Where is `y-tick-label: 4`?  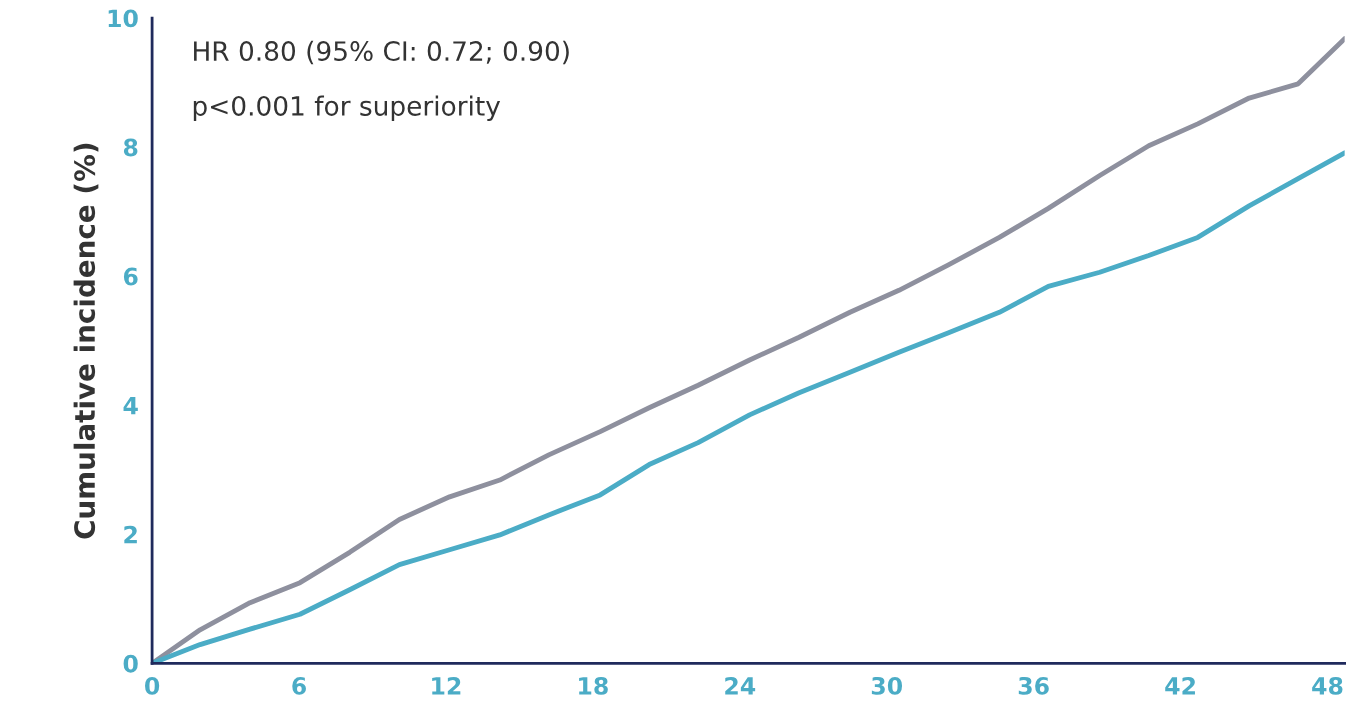 y-tick-label: 4 is located at coordinates (130, 405).